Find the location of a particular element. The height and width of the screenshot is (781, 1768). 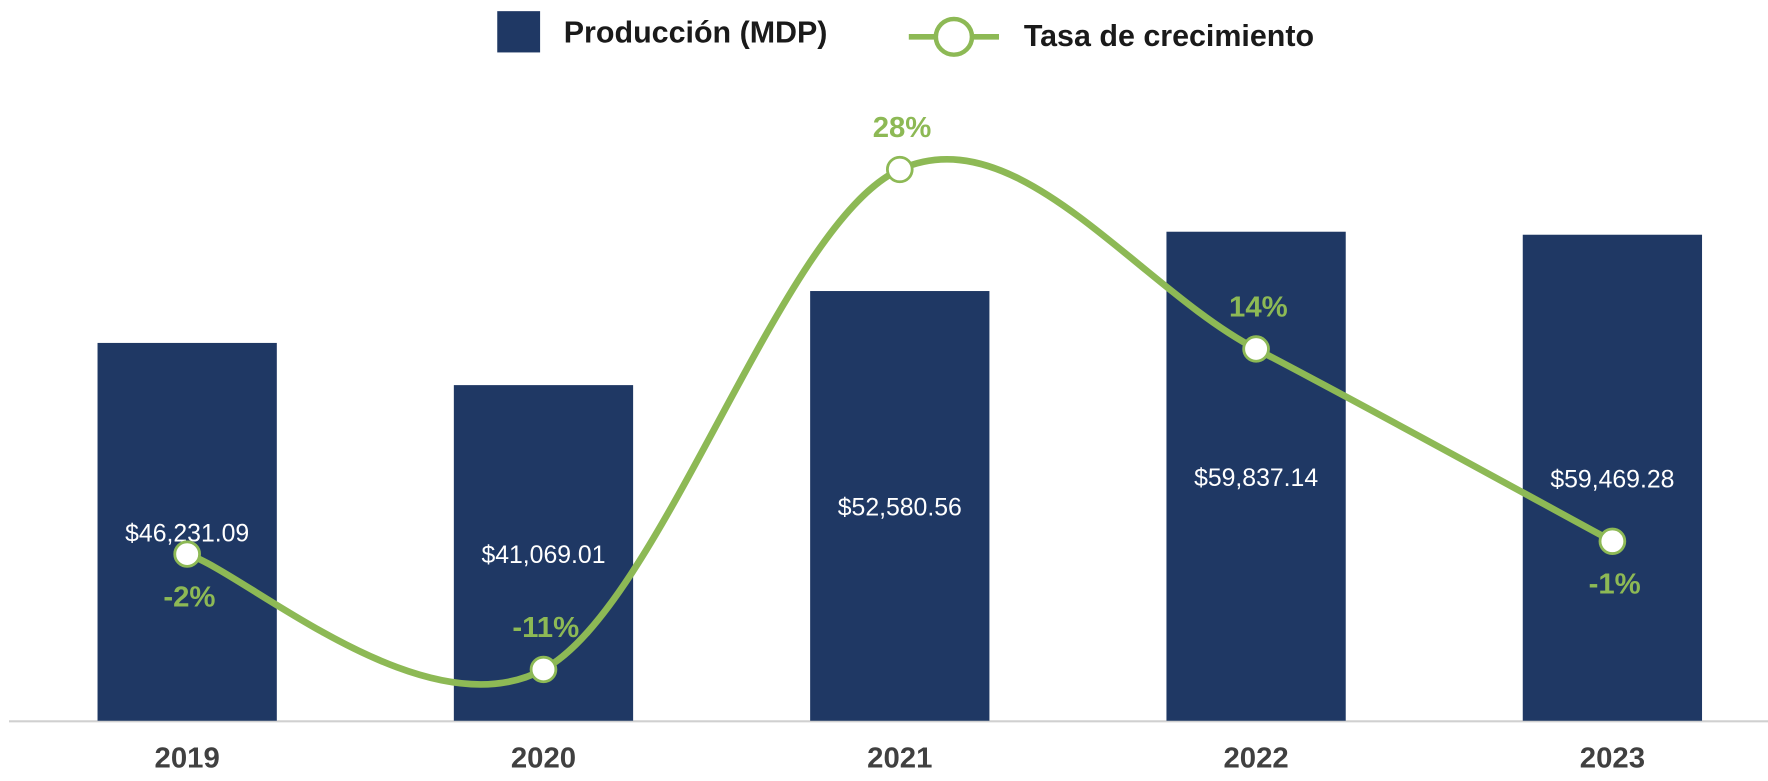

bar-value-label: $59,469.28 is located at coordinates (1612, 480).